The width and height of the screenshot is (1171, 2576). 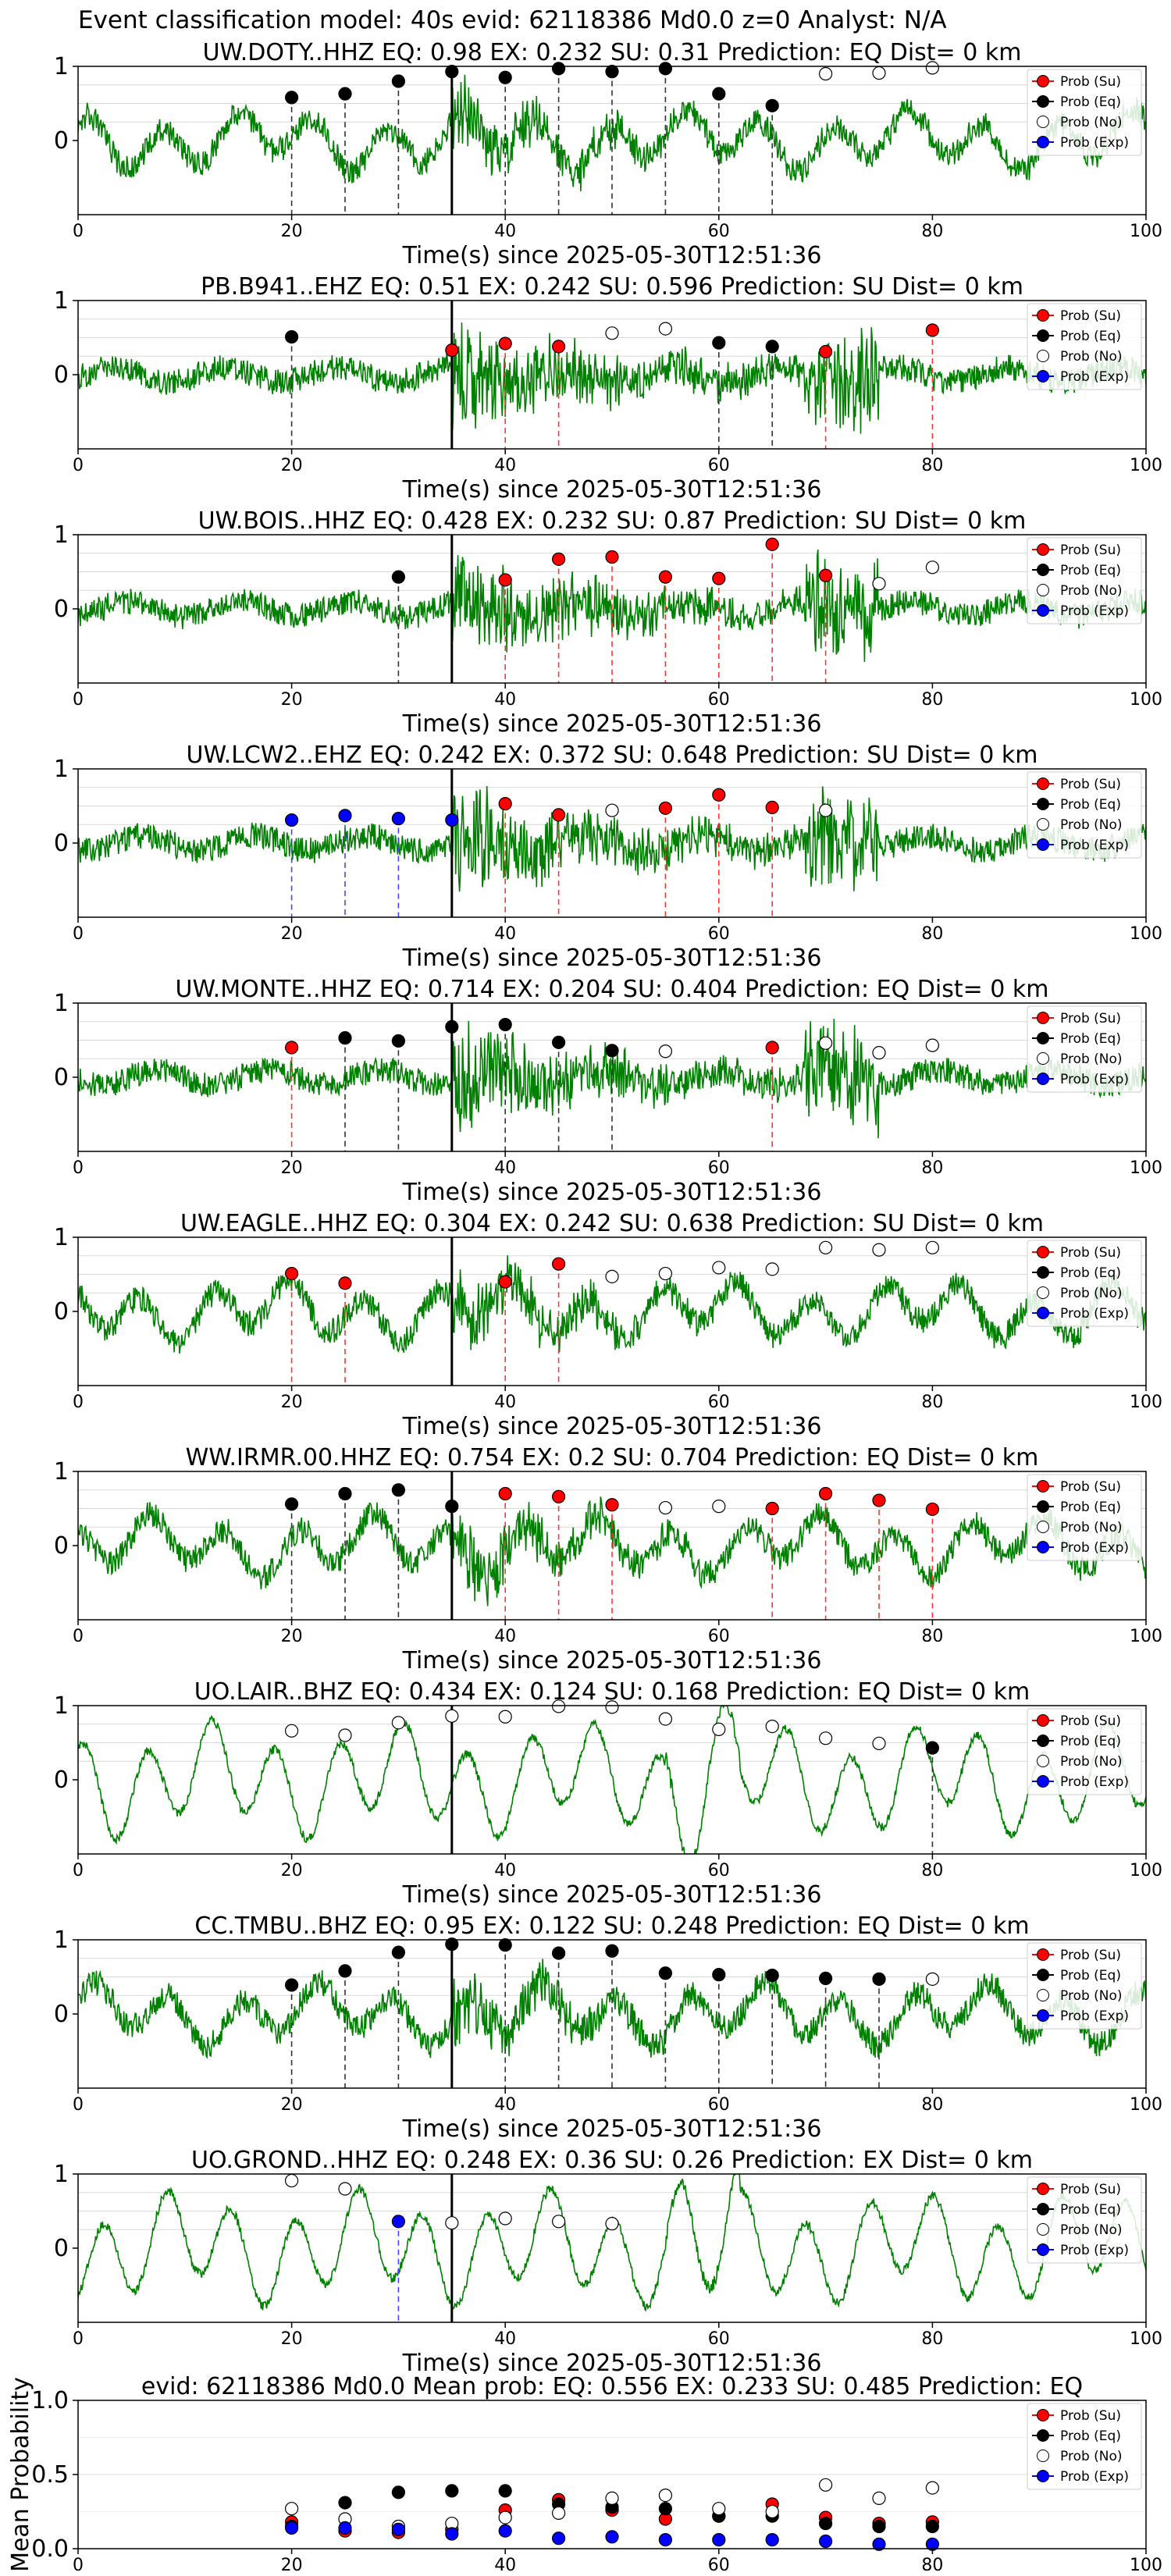 I want to click on mean-point-no, so click(x=665, y=2496).